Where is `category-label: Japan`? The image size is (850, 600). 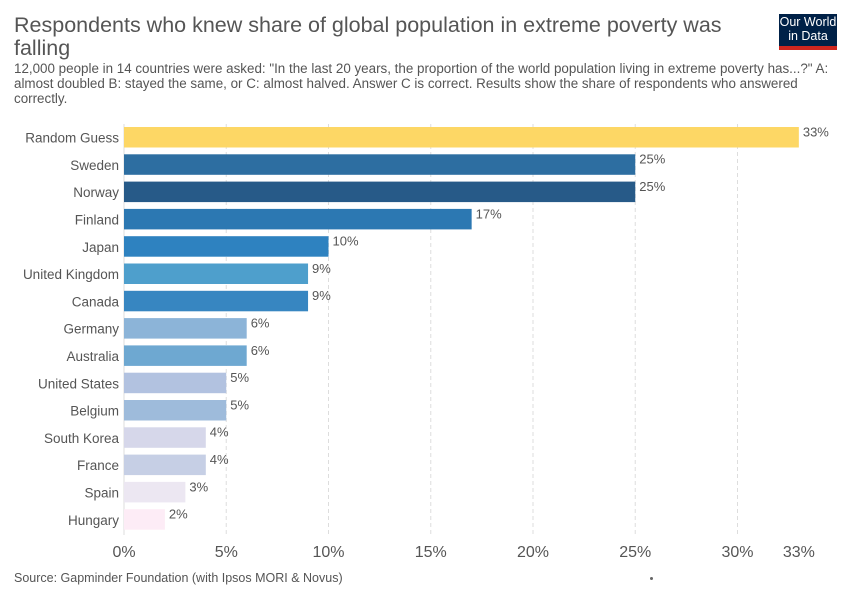
category-label: Japan is located at coordinates (100, 247).